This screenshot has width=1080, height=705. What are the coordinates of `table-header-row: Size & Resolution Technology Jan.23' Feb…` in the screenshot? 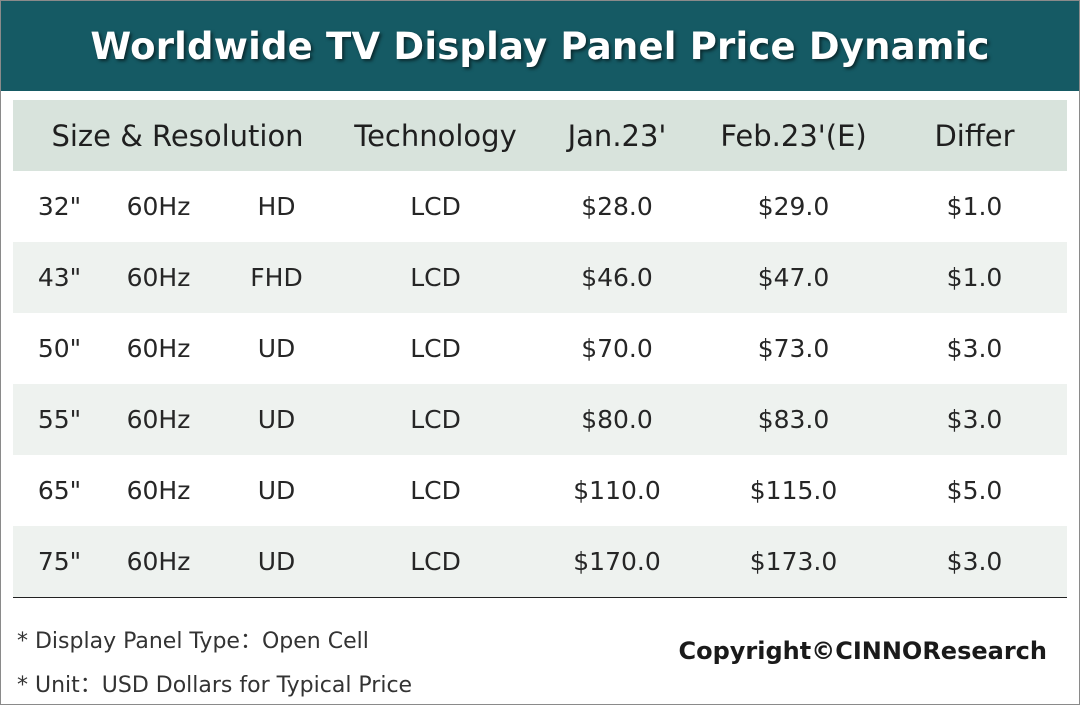 It's located at (540, 135).